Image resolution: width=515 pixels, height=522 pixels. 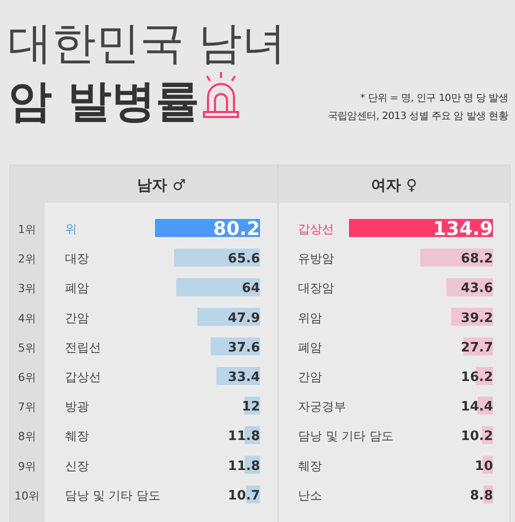 What do you see at coordinates (476, 436) in the screenshot?
I see `data-label: 10.2` at bounding box center [476, 436].